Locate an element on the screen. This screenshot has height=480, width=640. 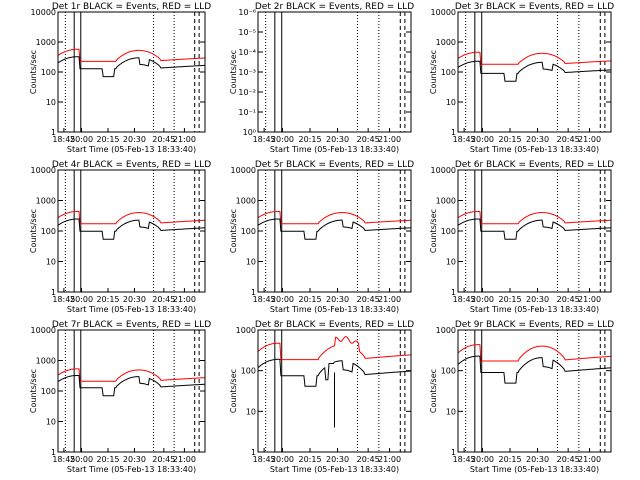
y-tick-label: 10⁻¹ is located at coordinates (247, 112).